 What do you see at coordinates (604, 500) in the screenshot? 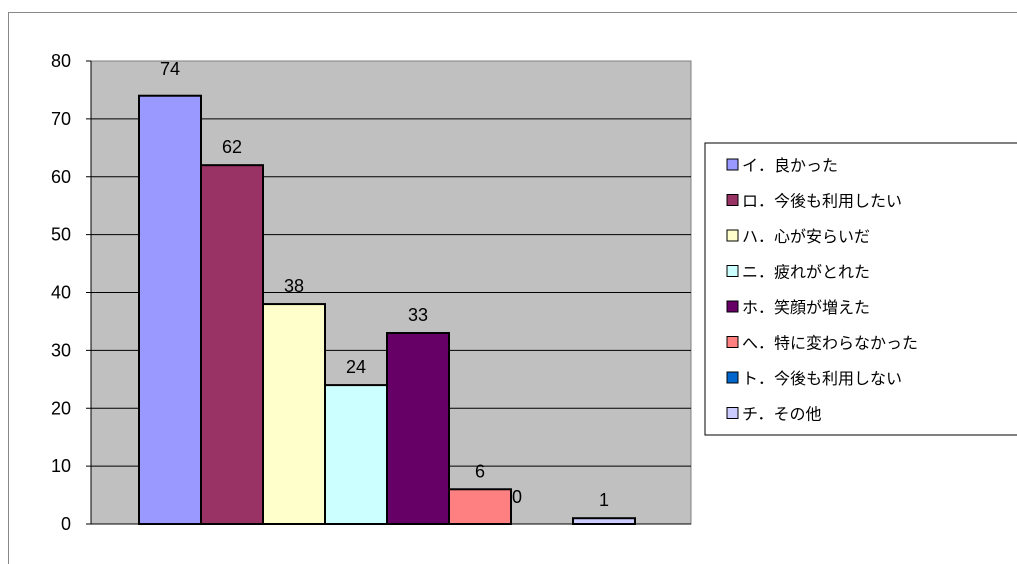
I see `data-label-7: 1` at bounding box center [604, 500].